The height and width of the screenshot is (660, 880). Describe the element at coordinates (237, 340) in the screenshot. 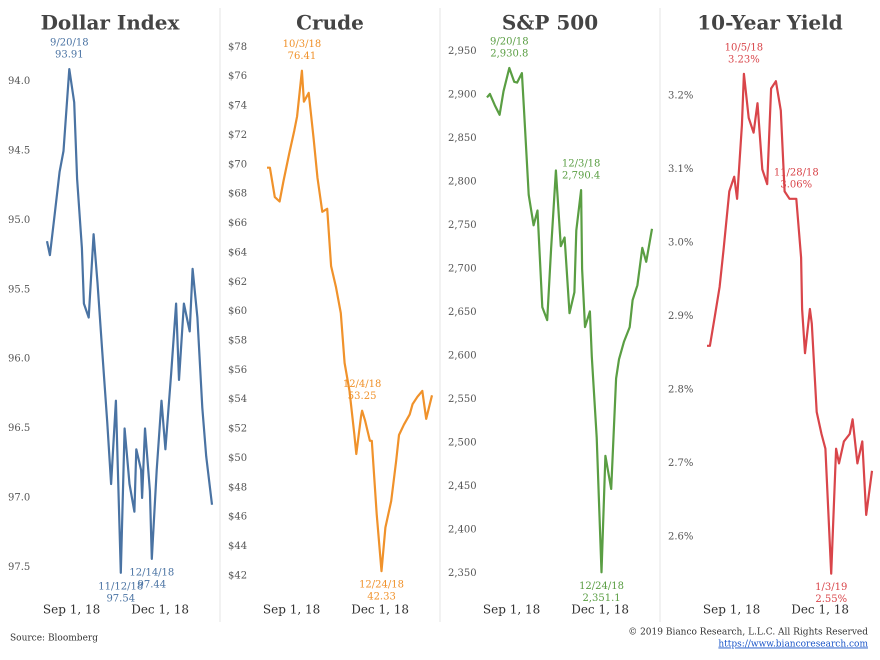

I see `y-tick-label: $58` at that location.